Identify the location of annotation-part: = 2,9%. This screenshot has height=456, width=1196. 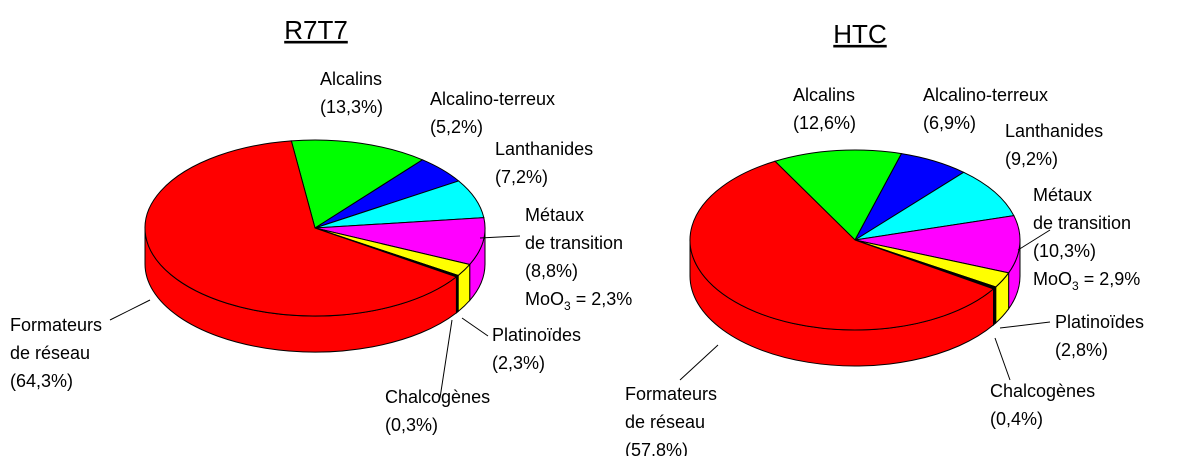
(1110, 279).